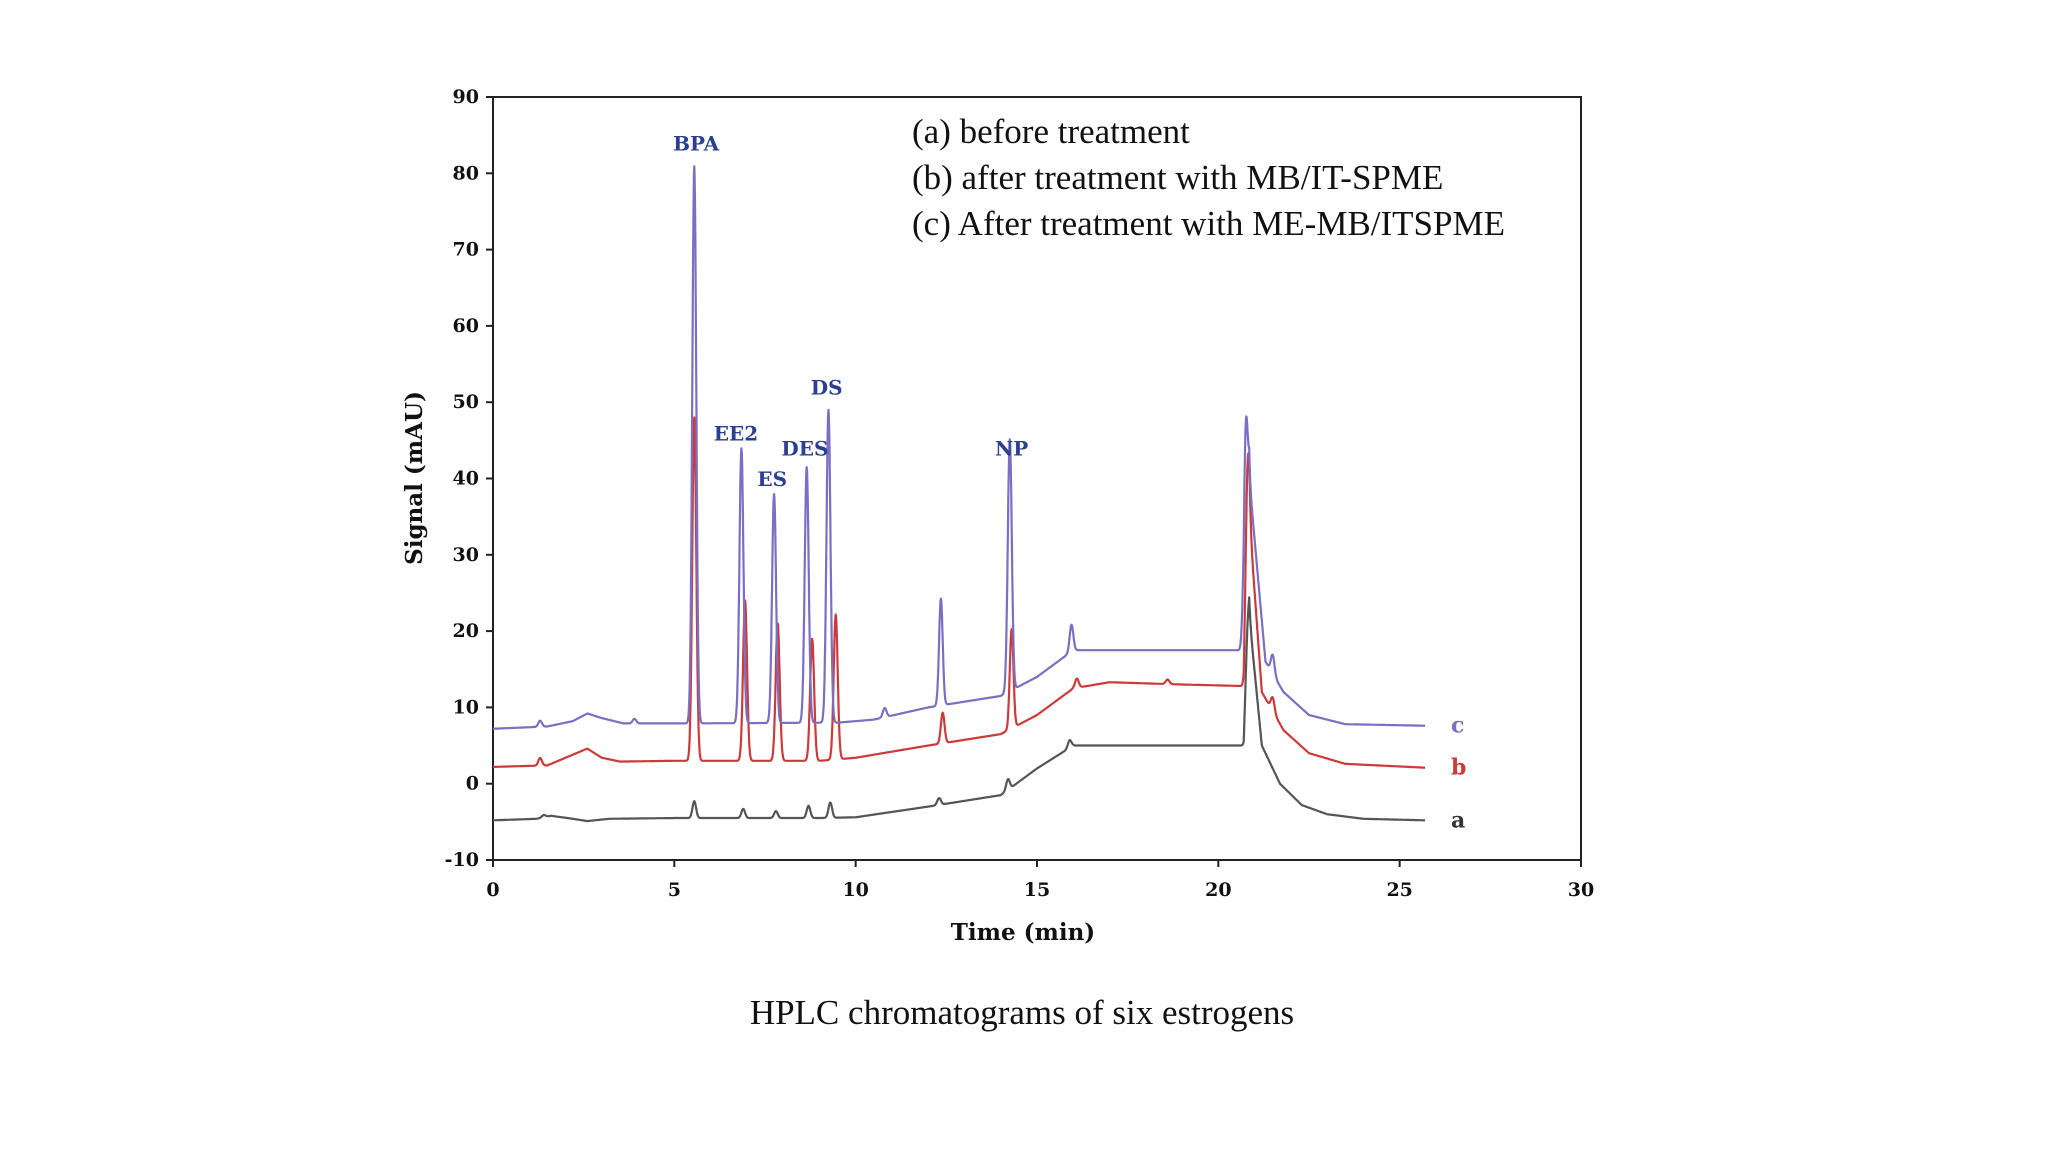 The width and height of the screenshot is (2048, 1152). Describe the element at coordinates (466, 402) in the screenshot. I see `y-tick-label: 50` at that location.